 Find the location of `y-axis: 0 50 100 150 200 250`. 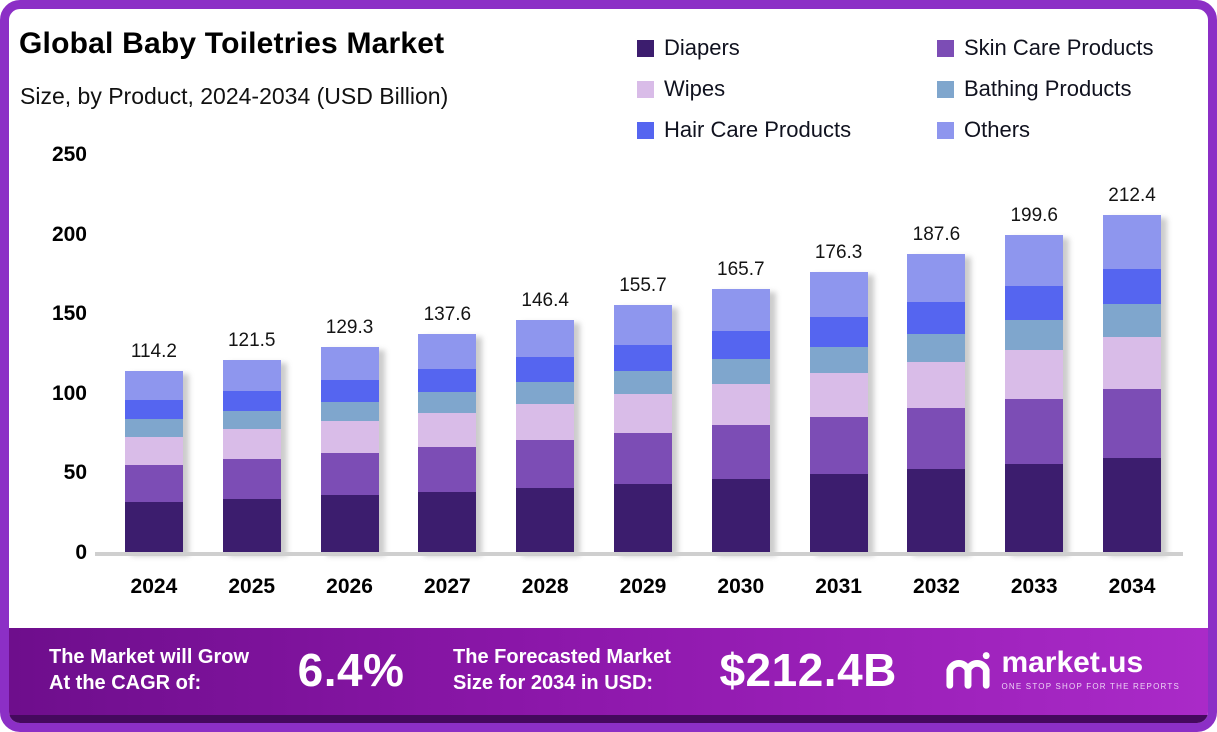

y-axis: 0 50 100 150 200 250 is located at coordinates (57, 353).